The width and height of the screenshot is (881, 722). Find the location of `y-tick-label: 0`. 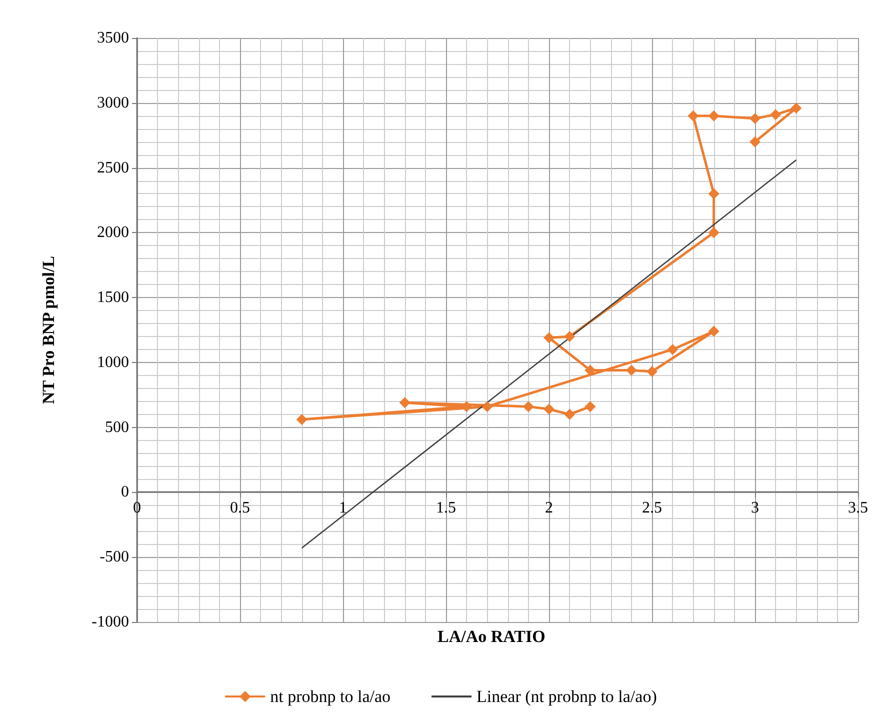

y-tick-label: 0 is located at coordinates (125, 492).